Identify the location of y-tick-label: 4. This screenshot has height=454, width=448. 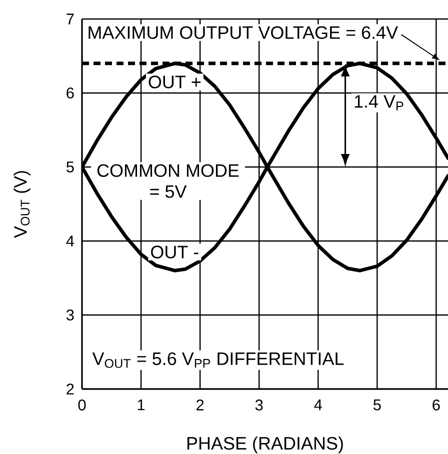
(70, 241).